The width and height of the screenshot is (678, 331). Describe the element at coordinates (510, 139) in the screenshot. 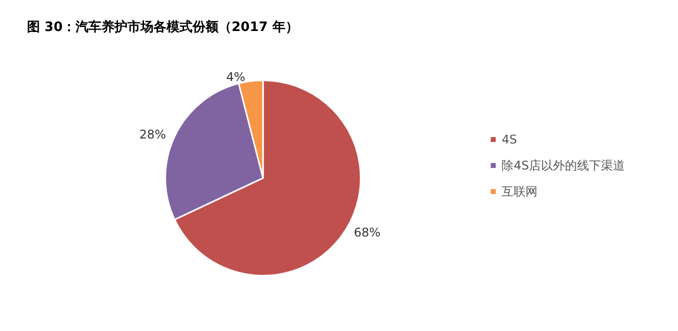

I see `legend-label: 4S` at that location.